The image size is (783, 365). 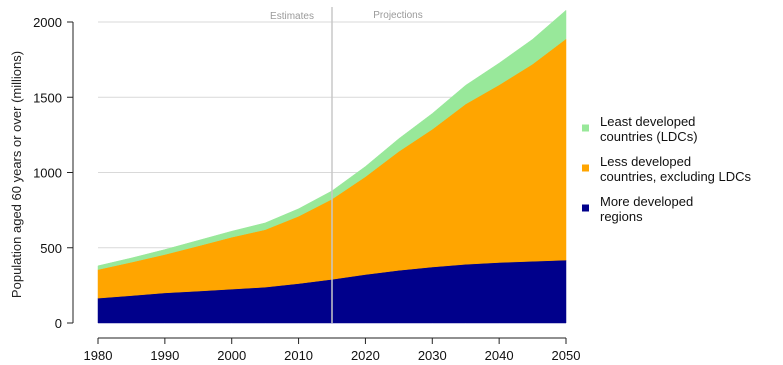 What do you see at coordinates (649, 136) in the screenshot?
I see `legend-label-0-line-1: countries (LDCs)` at bounding box center [649, 136].